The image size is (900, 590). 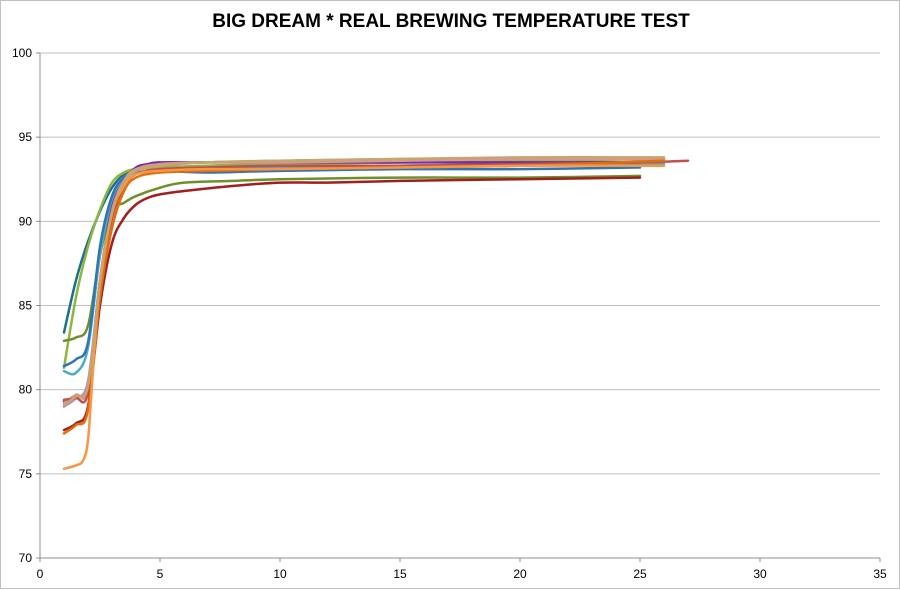 I want to click on y-tick-label: 70, so click(x=26, y=558).